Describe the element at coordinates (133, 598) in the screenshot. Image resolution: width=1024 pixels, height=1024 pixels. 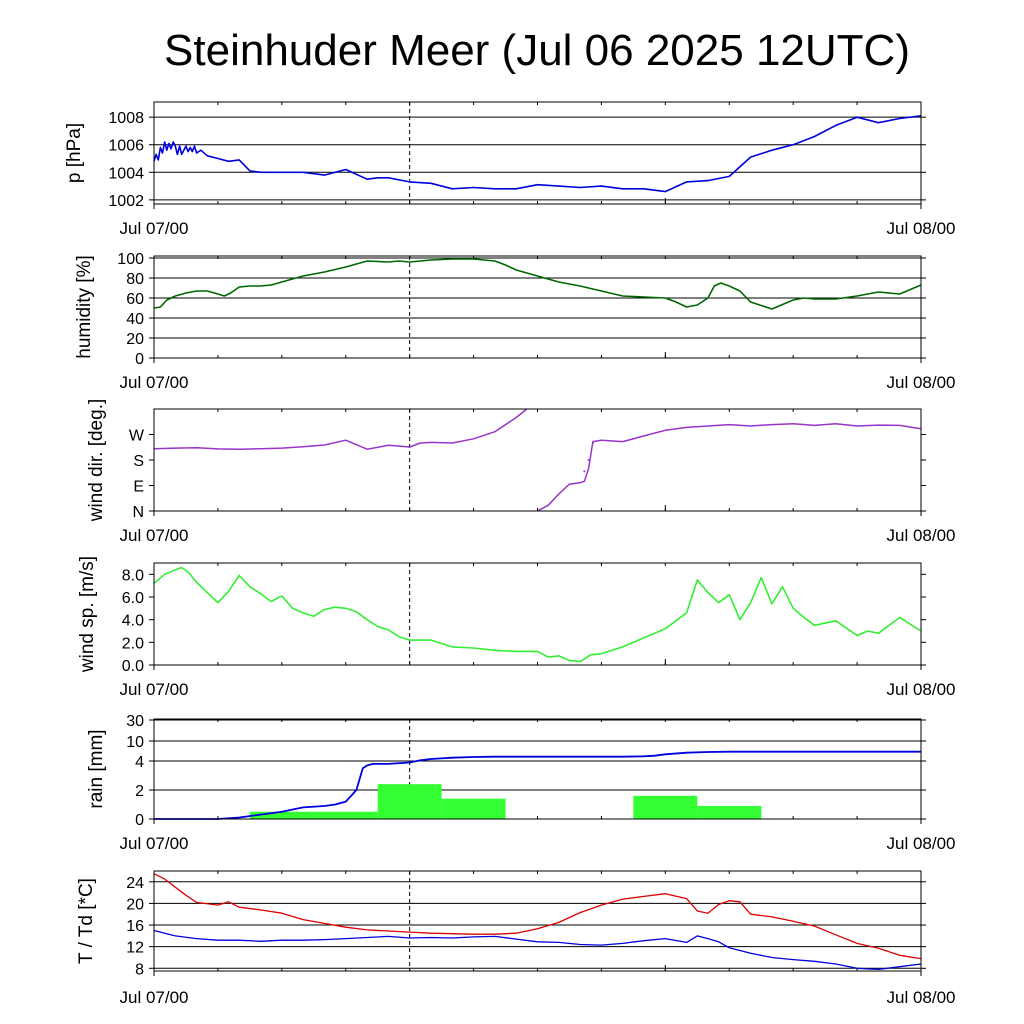
I see `y-tick-label: 6.0` at that location.